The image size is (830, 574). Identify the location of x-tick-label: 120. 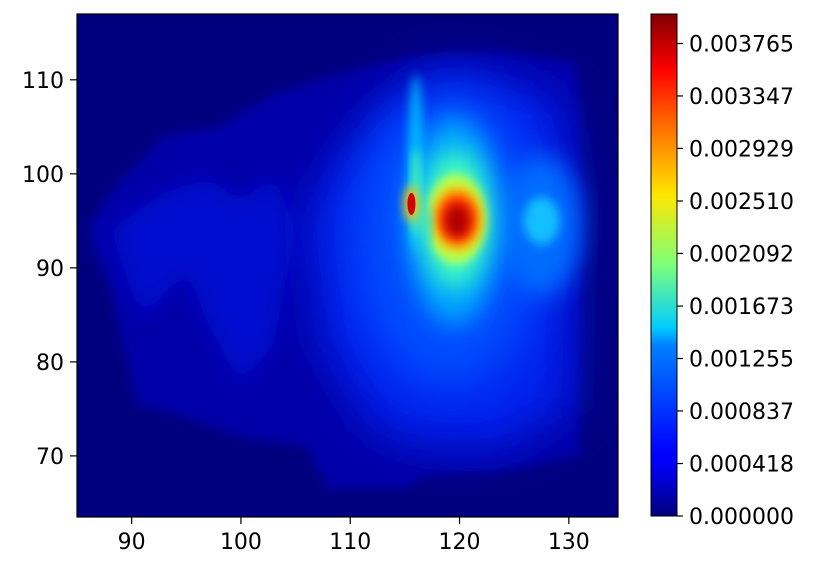
(460, 542).